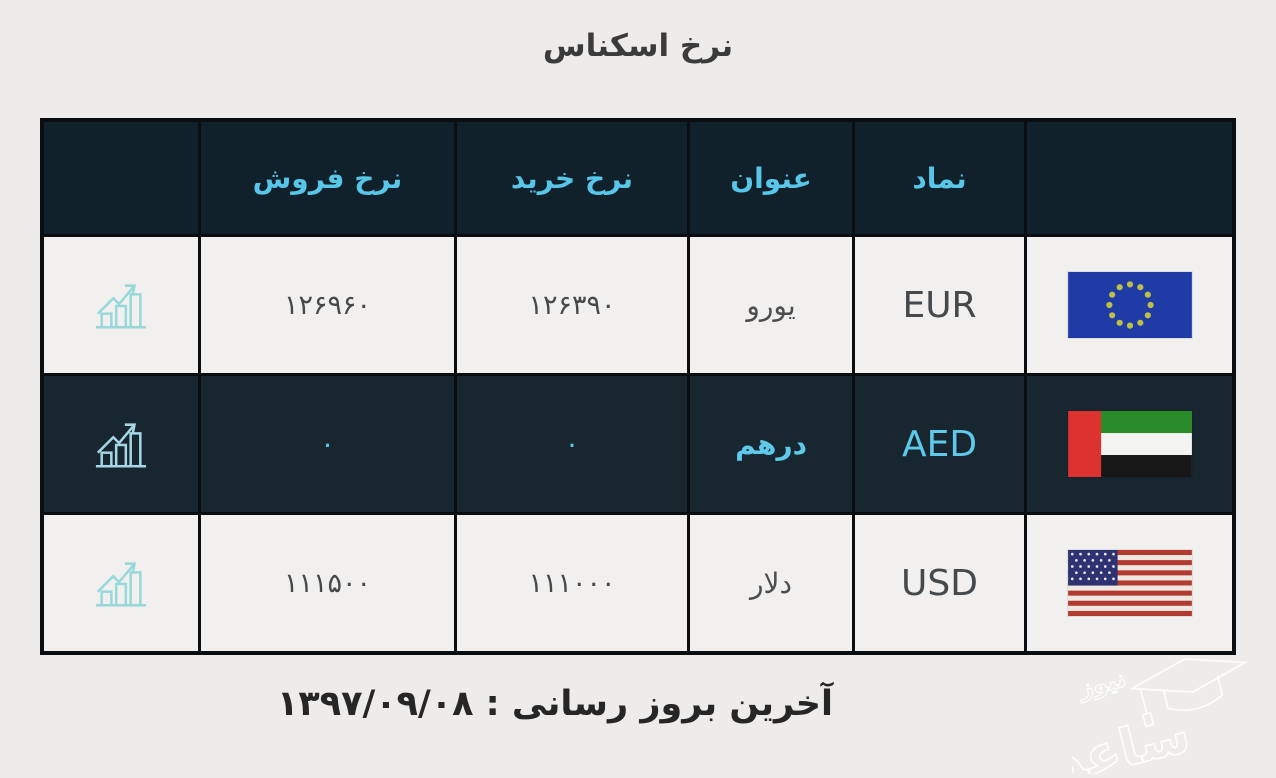  Describe the element at coordinates (939, 444) in the screenshot. I see `symbol-cell: AED` at that location.